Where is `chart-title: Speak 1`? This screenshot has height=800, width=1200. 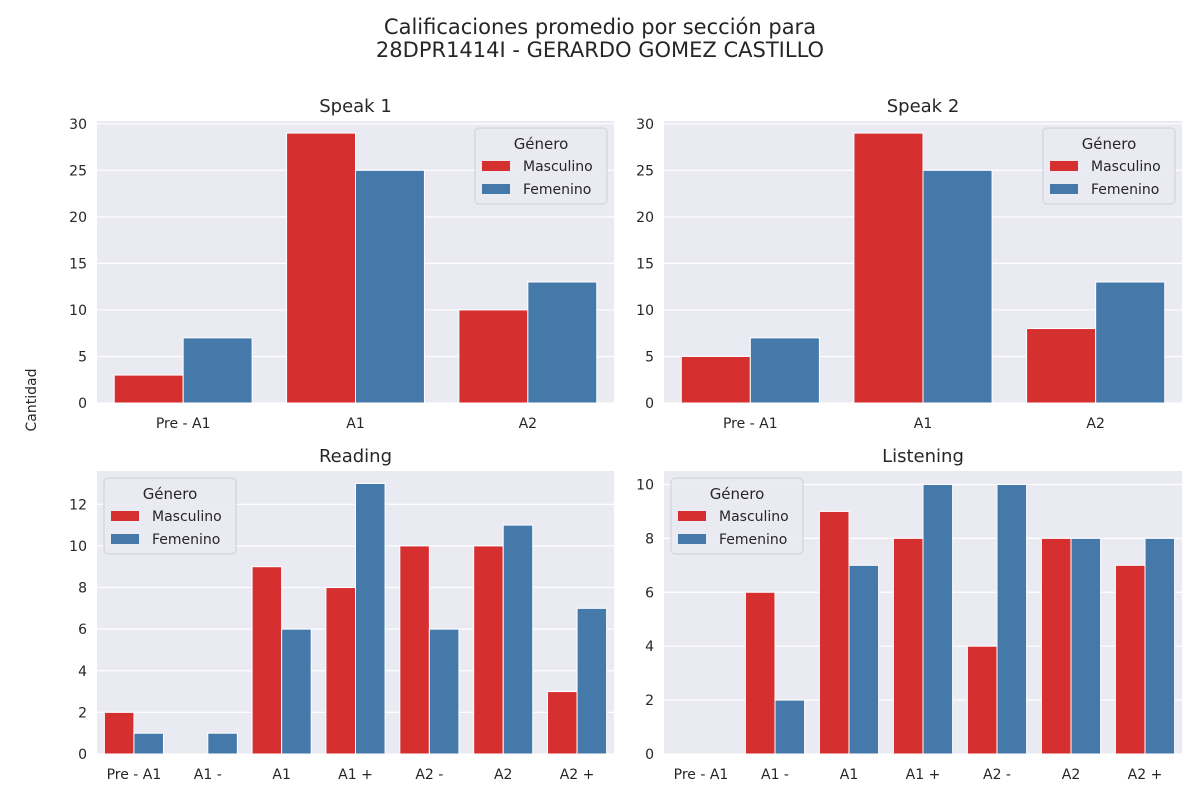 chart-title: Speak 1 is located at coordinates (355, 106).